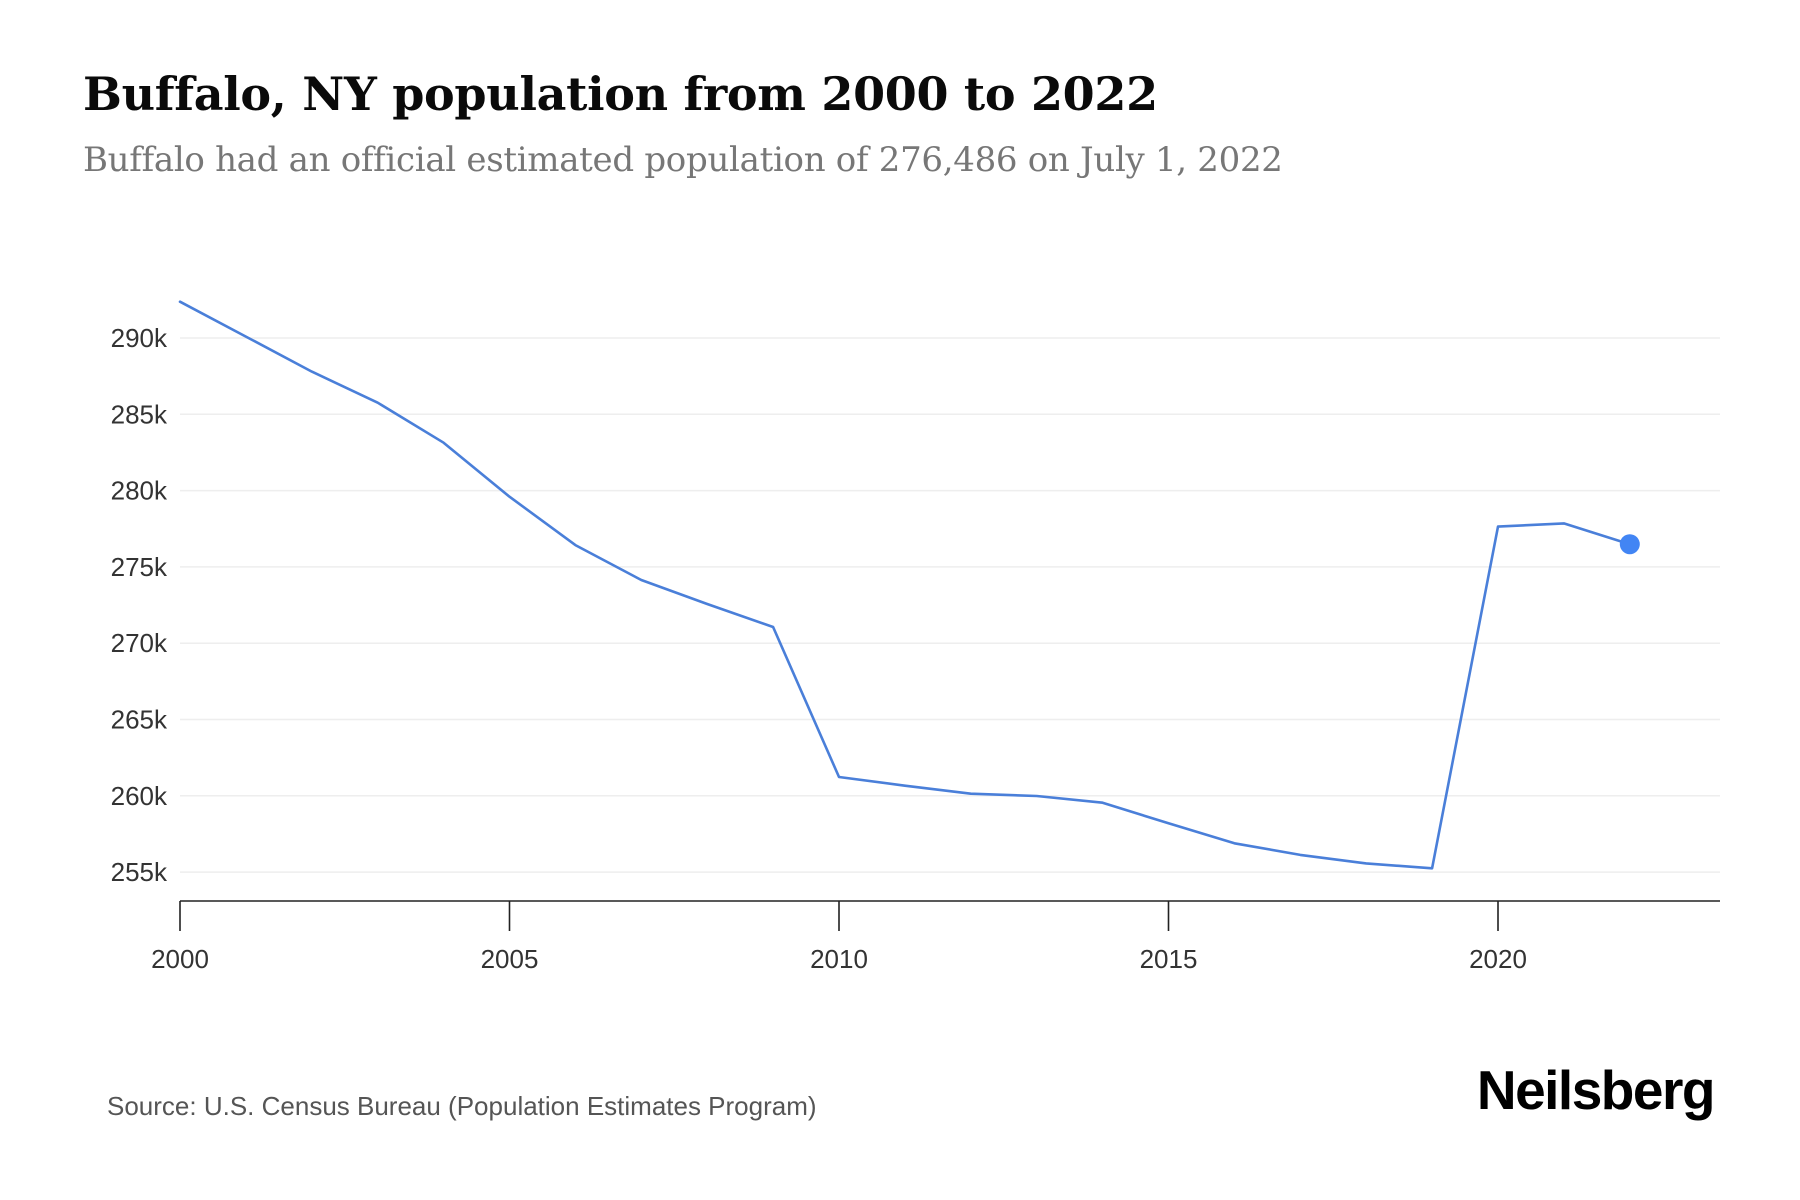 The width and height of the screenshot is (1800, 1200). What do you see at coordinates (139, 338) in the screenshot?
I see `y-tick-label: 290k` at bounding box center [139, 338].